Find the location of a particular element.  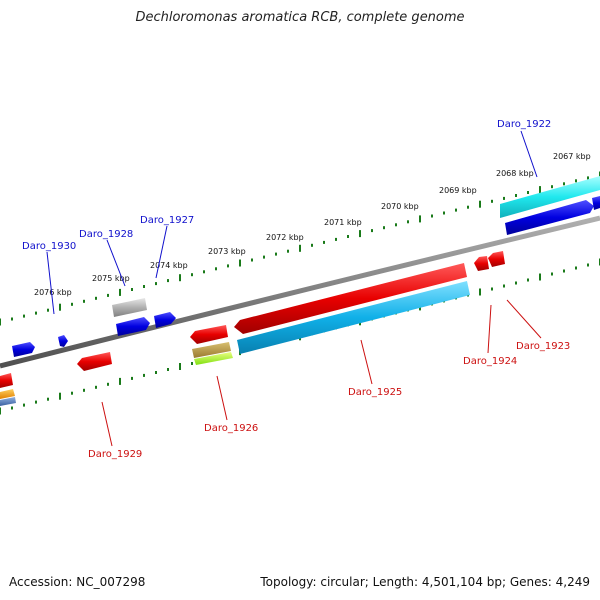

gene-label: Daro_1929 is located at coordinates (115, 454).